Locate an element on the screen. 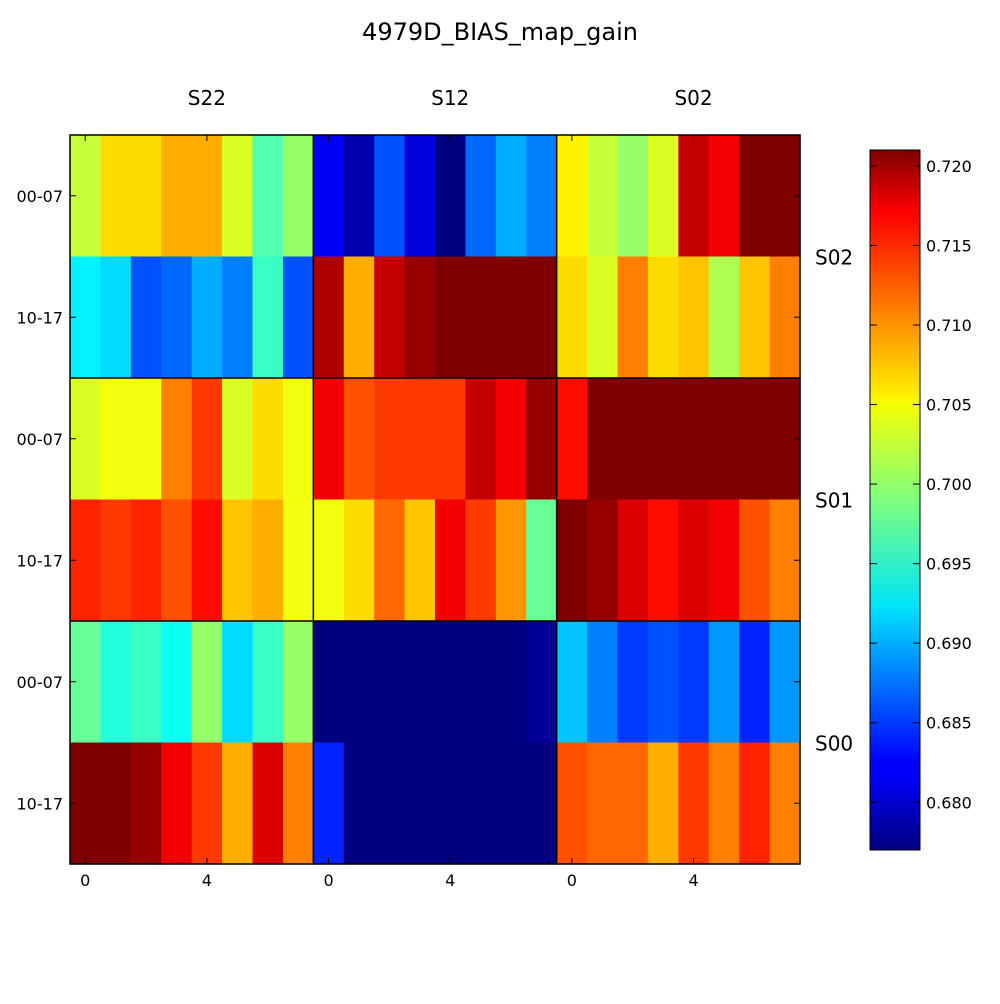  colorbar-tick-label: 0.685 is located at coordinates (949, 723).